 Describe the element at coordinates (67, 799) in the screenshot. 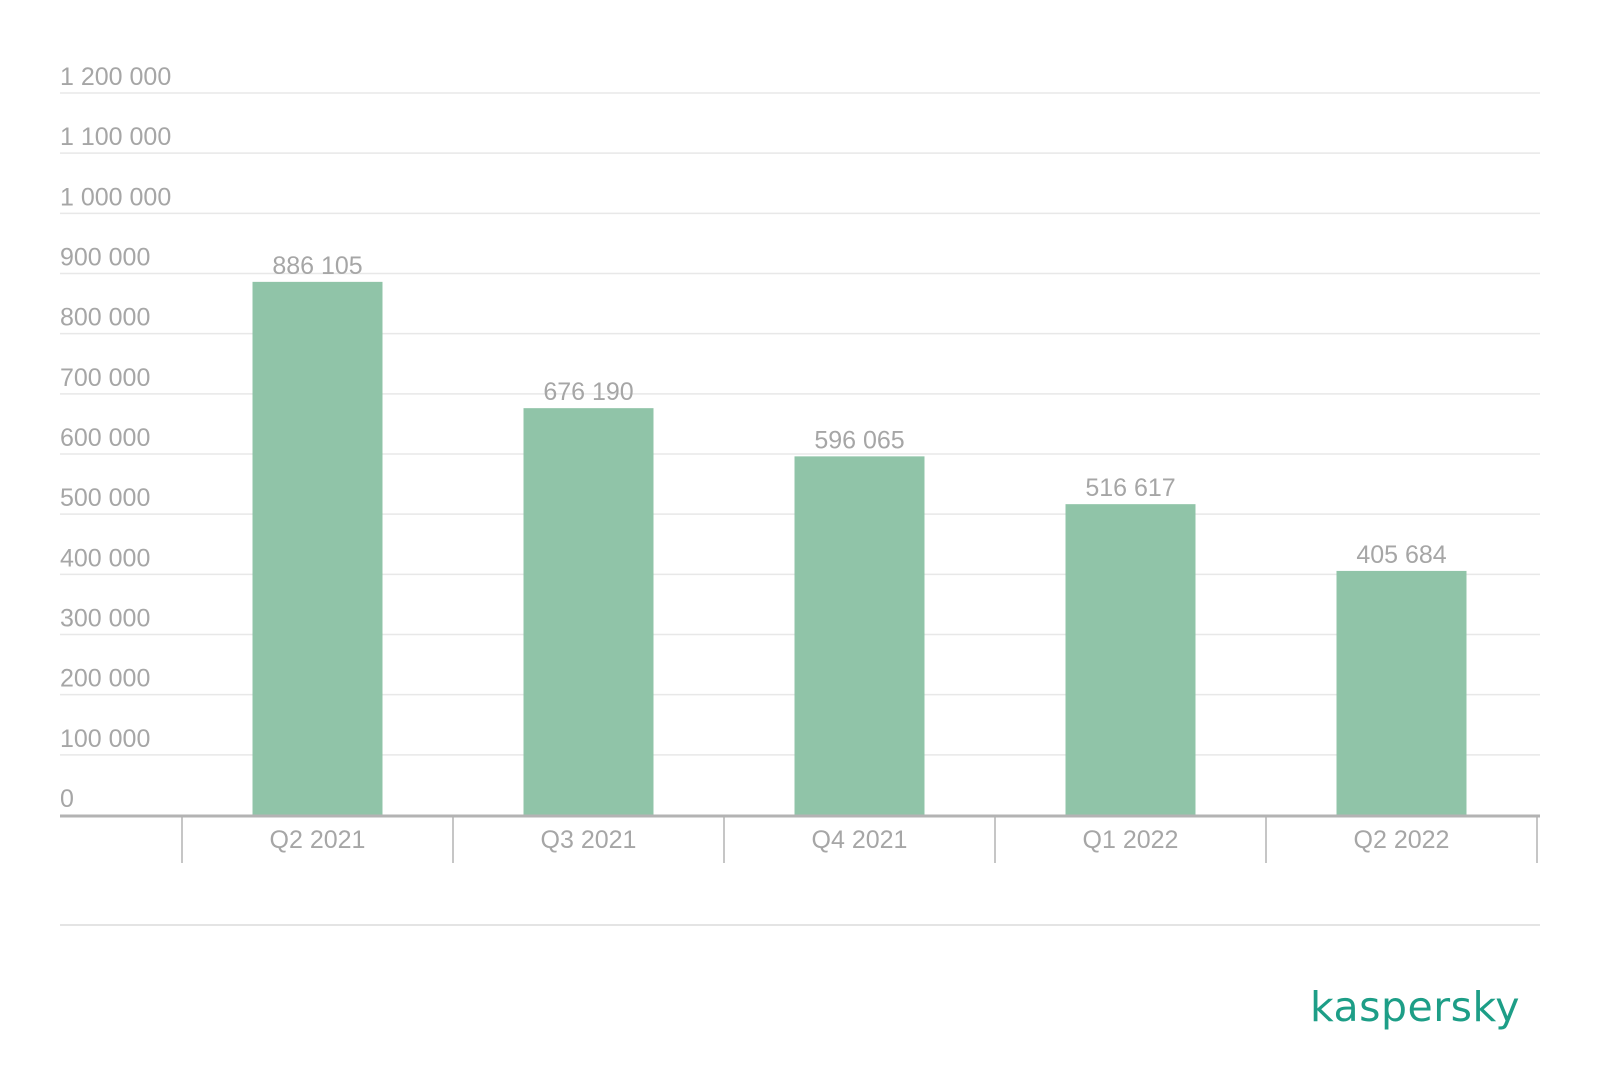

I see `y-tick-label: 0` at that location.